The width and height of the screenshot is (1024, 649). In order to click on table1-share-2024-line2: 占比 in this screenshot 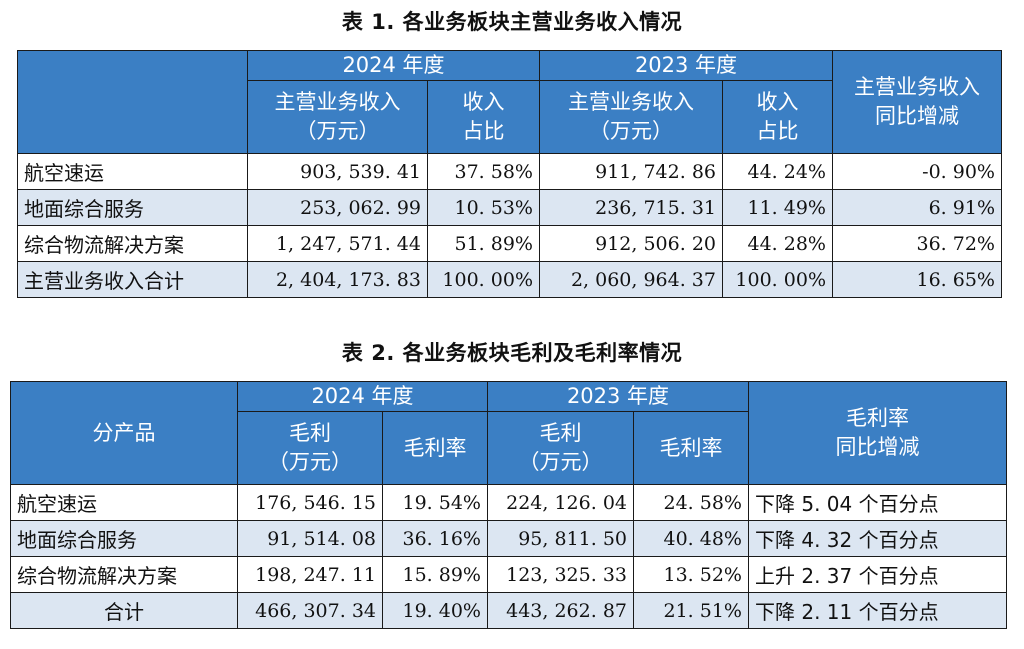, I will do `click(483, 131)`.